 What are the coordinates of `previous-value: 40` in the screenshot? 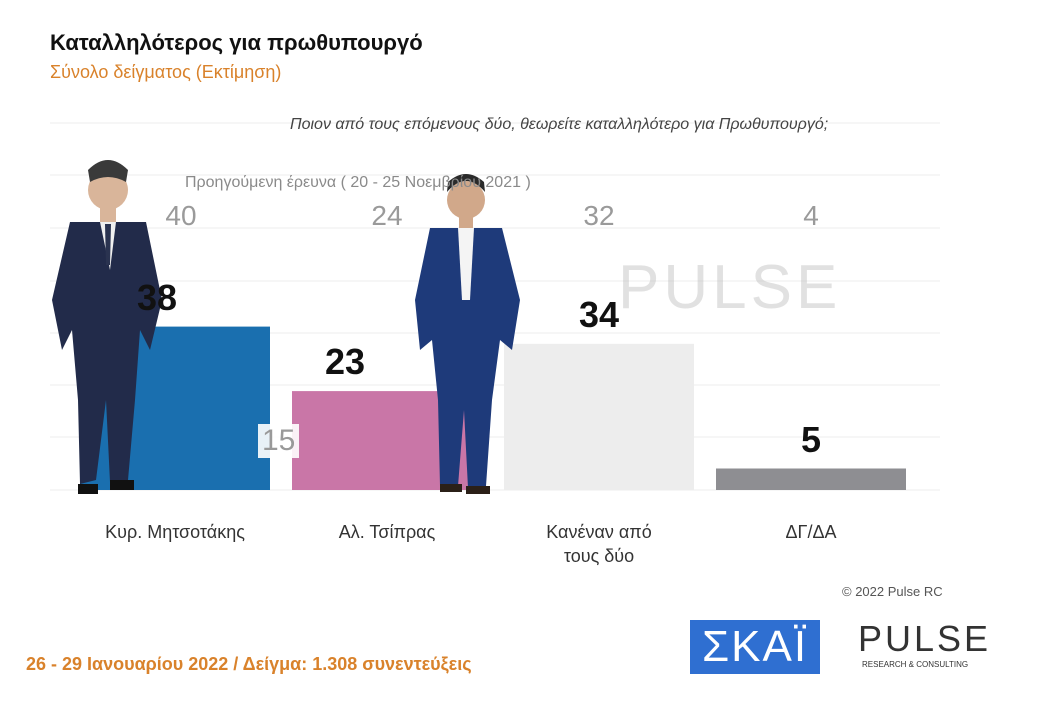 It's located at (181, 215).